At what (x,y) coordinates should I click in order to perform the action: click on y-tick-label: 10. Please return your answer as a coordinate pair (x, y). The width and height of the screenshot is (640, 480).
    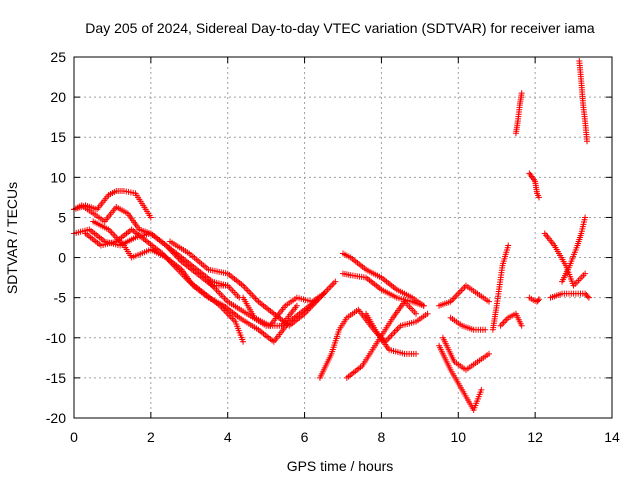
    Looking at the image, I should click on (58, 177).